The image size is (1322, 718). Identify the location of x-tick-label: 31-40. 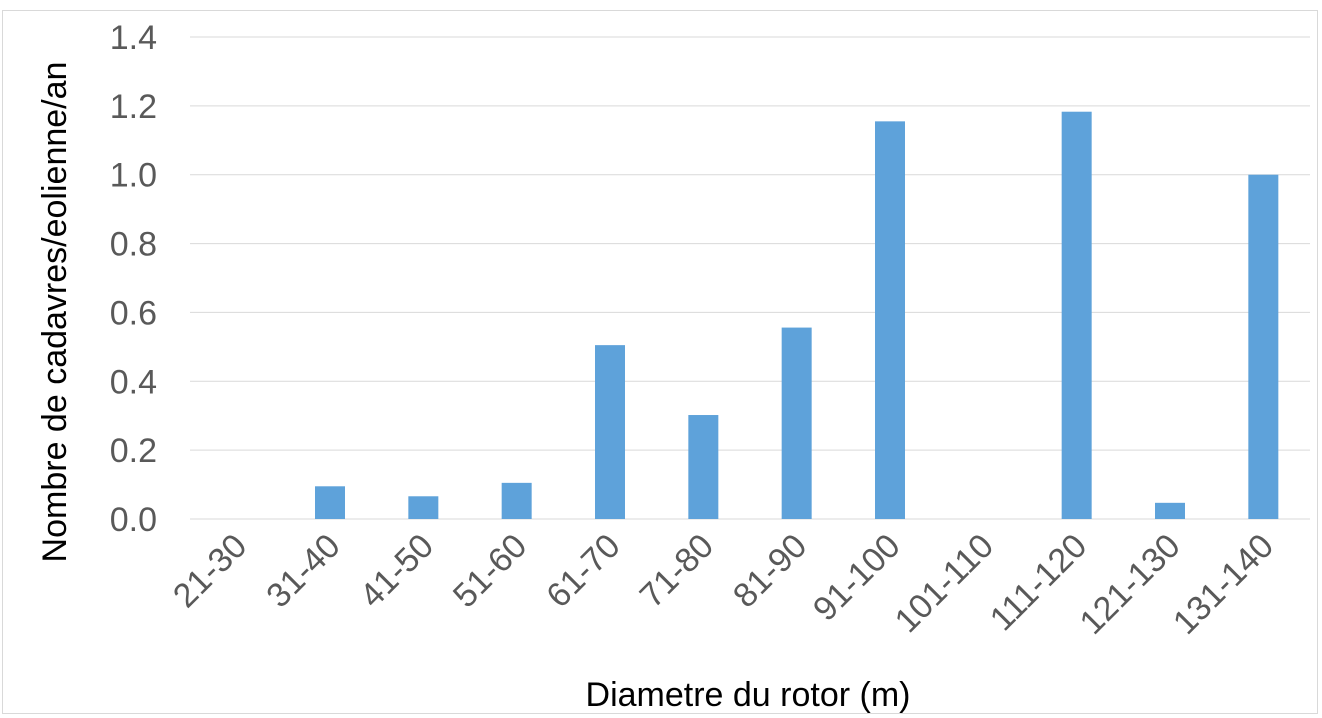
(303, 571).